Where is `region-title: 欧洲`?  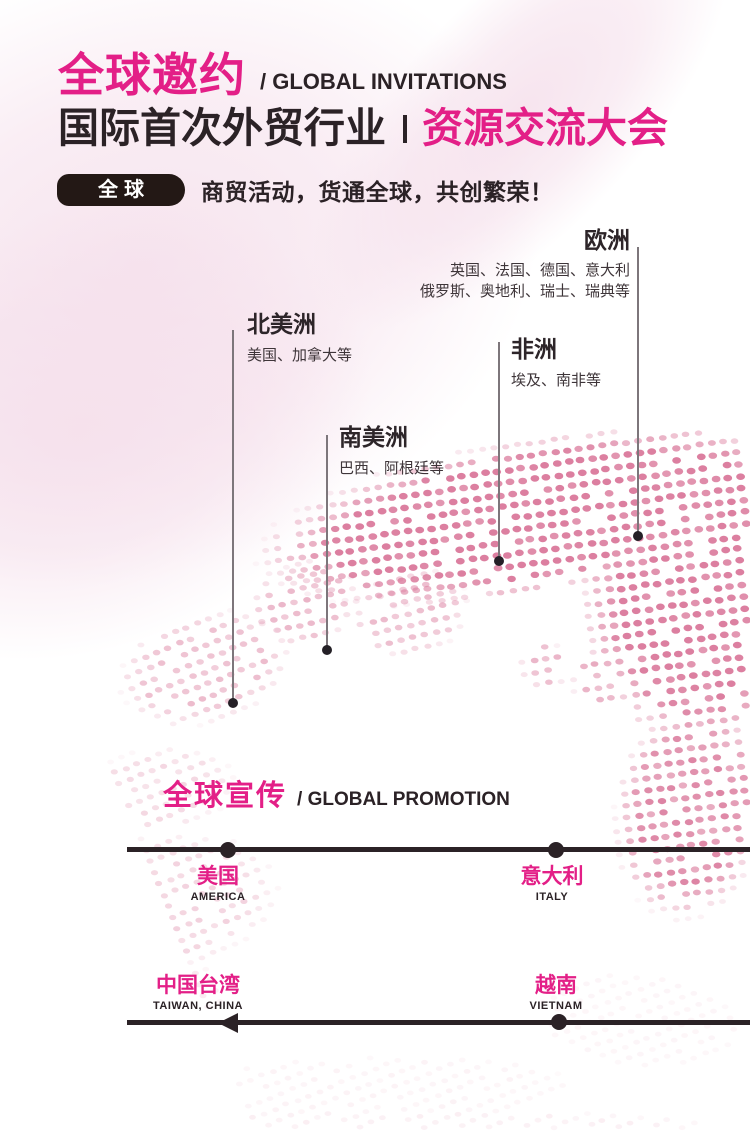
region-title: 欧洲 is located at coordinates (607, 240).